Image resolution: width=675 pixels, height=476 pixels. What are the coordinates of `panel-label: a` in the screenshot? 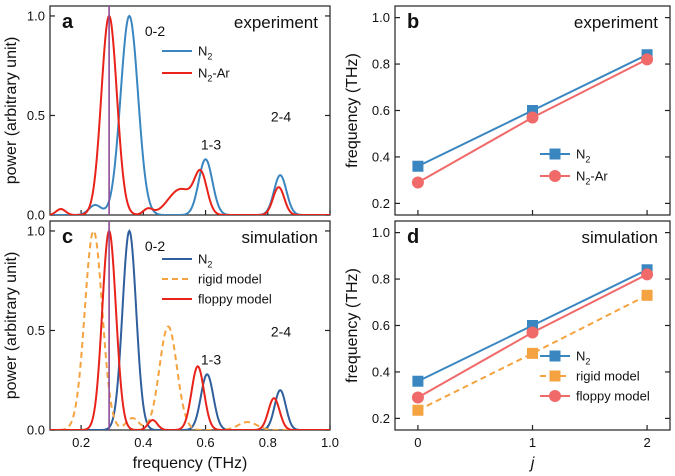 It's located at (68, 22).